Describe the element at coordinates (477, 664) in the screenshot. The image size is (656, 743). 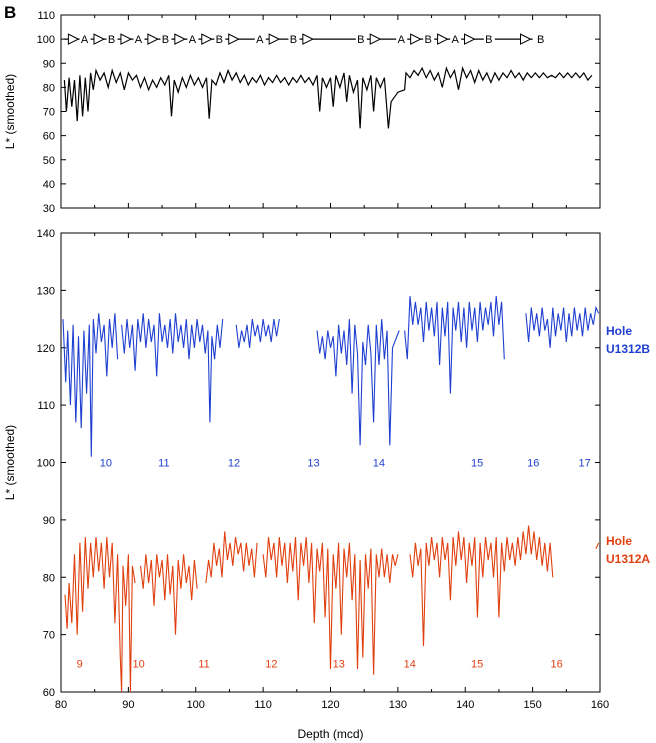
I see `core-label: 15` at that location.